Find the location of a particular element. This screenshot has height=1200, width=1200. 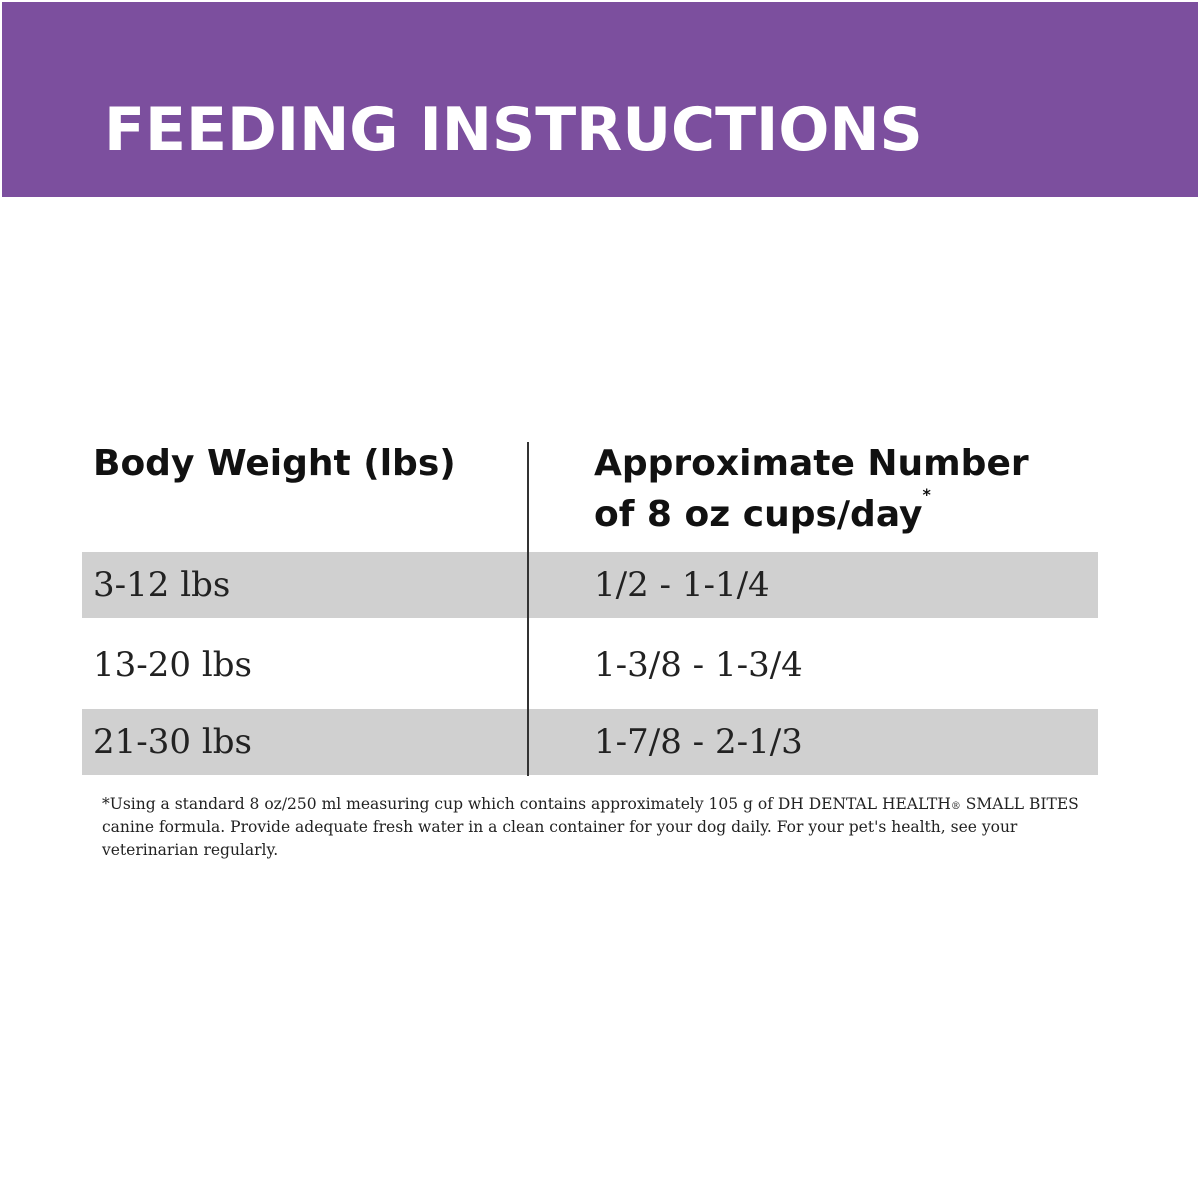

table-row: 13-20 lbs 1-3/8 - 1-3/4 is located at coordinates (590, 665).